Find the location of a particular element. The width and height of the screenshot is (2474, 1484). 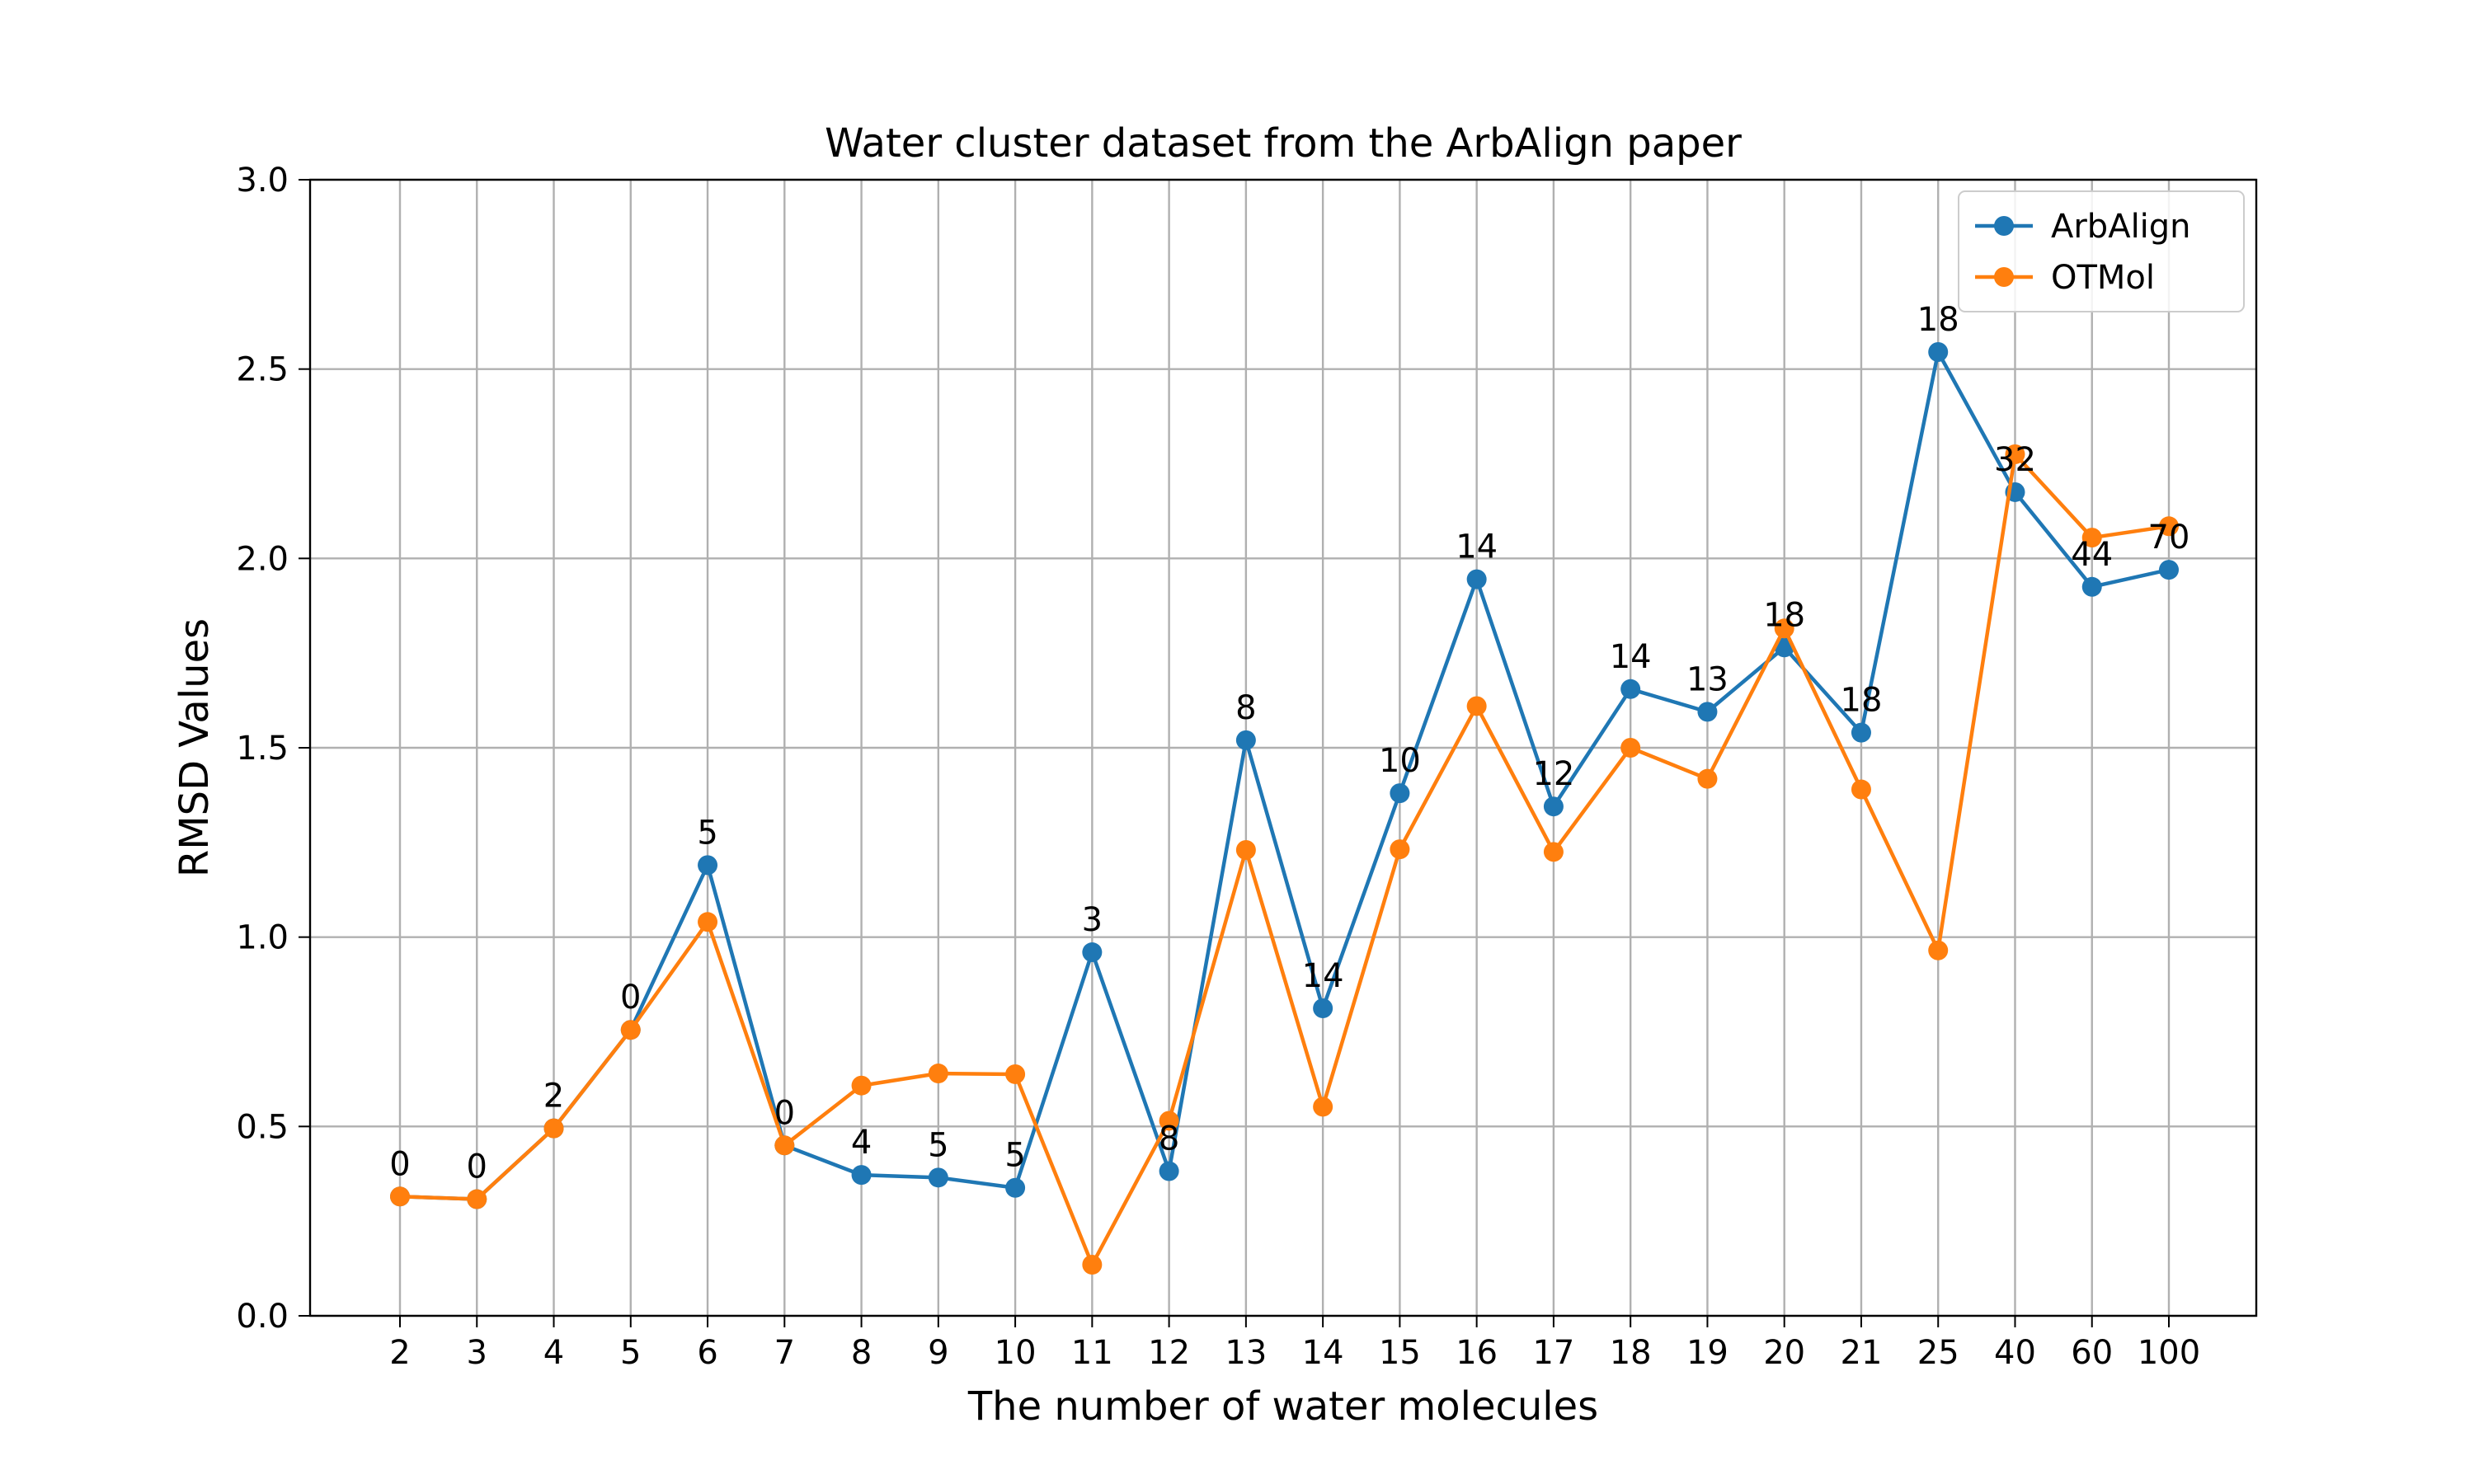

y-tick-label: 0.0 is located at coordinates (262, 1317).